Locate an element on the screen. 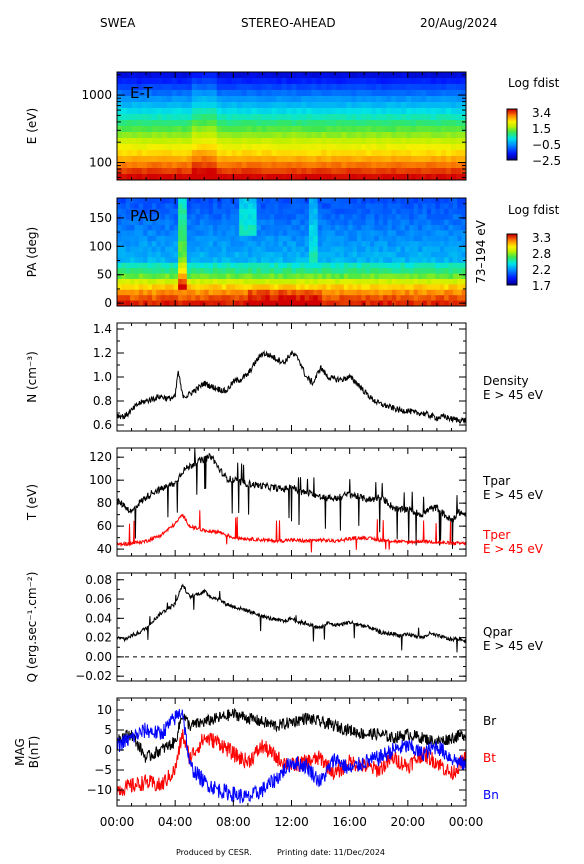  energy-range-label: 73–194 eV is located at coordinates (481, 251).